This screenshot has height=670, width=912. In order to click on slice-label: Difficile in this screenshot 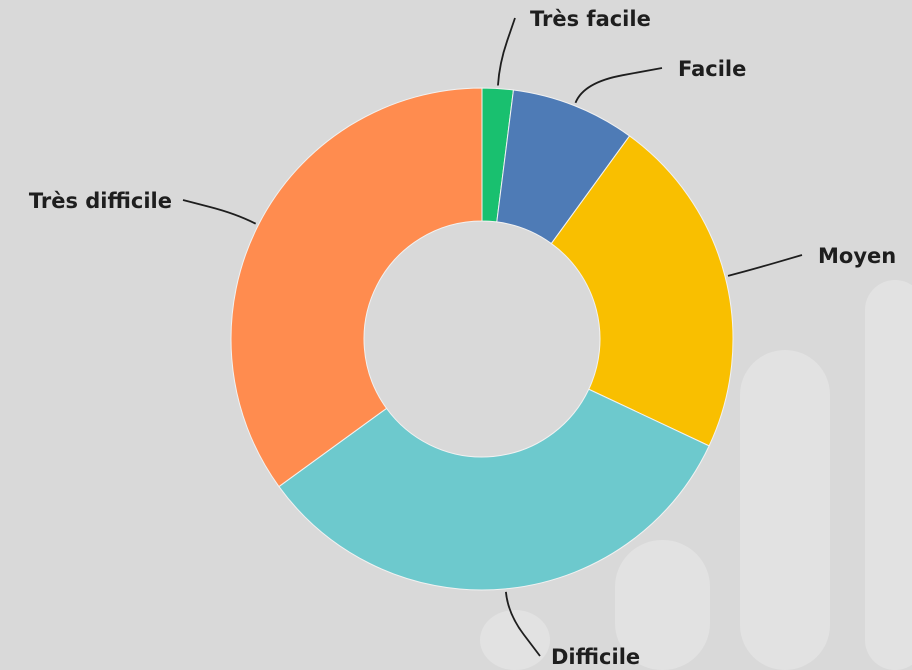, I will do `click(595, 657)`.